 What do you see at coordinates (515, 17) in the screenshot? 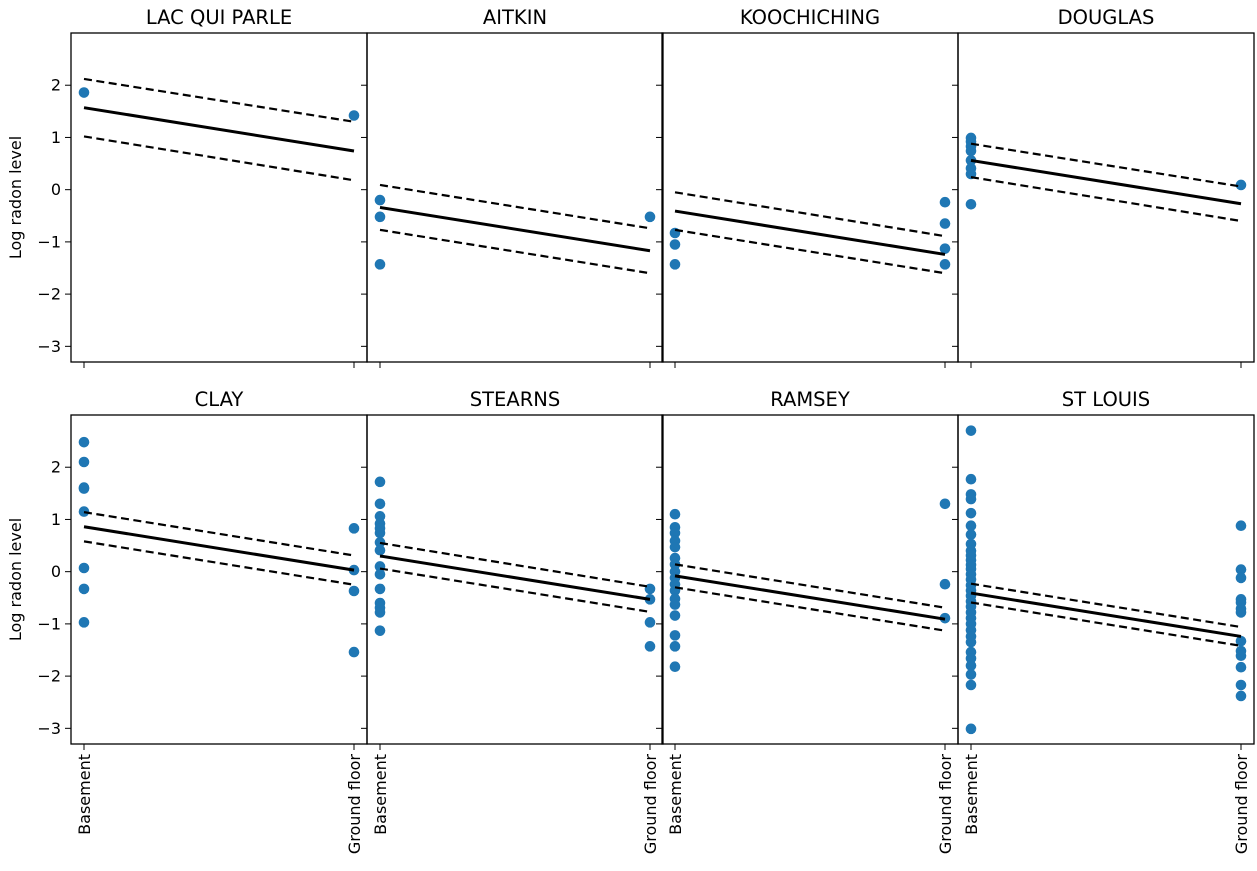
I see `panel-title: AITKIN` at bounding box center [515, 17].